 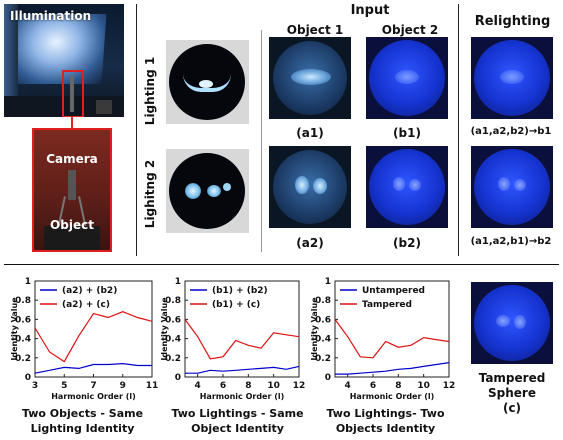 What do you see at coordinates (310, 187) in the screenshot?
I see `image-a2` at bounding box center [310, 187].